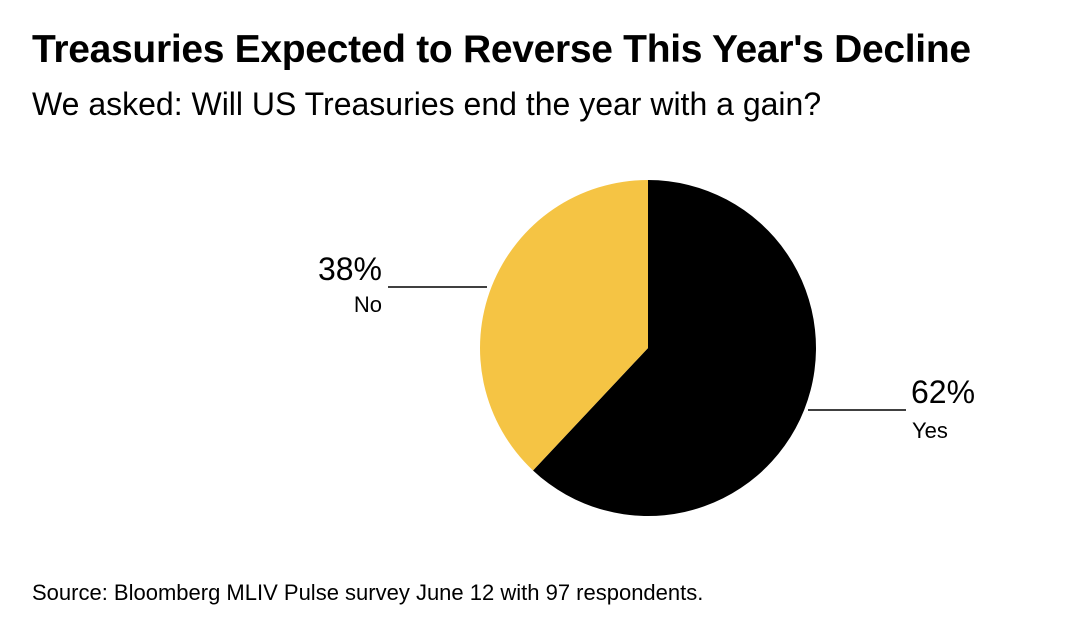 Image resolution: width=1080 pixels, height=626 pixels. What do you see at coordinates (943, 392) in the screenshot?
I see `slice-yes-value-label: 62%` at bounding box center [943, 392].